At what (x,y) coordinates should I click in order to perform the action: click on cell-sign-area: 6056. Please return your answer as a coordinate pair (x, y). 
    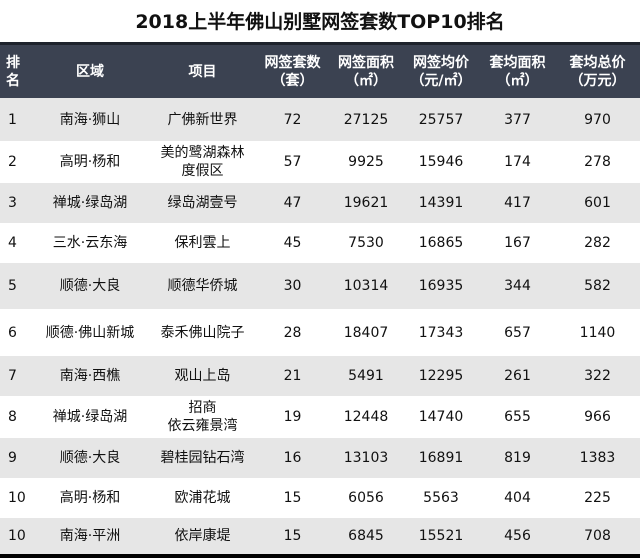
    Looking at the image, I should click on (366, 498).